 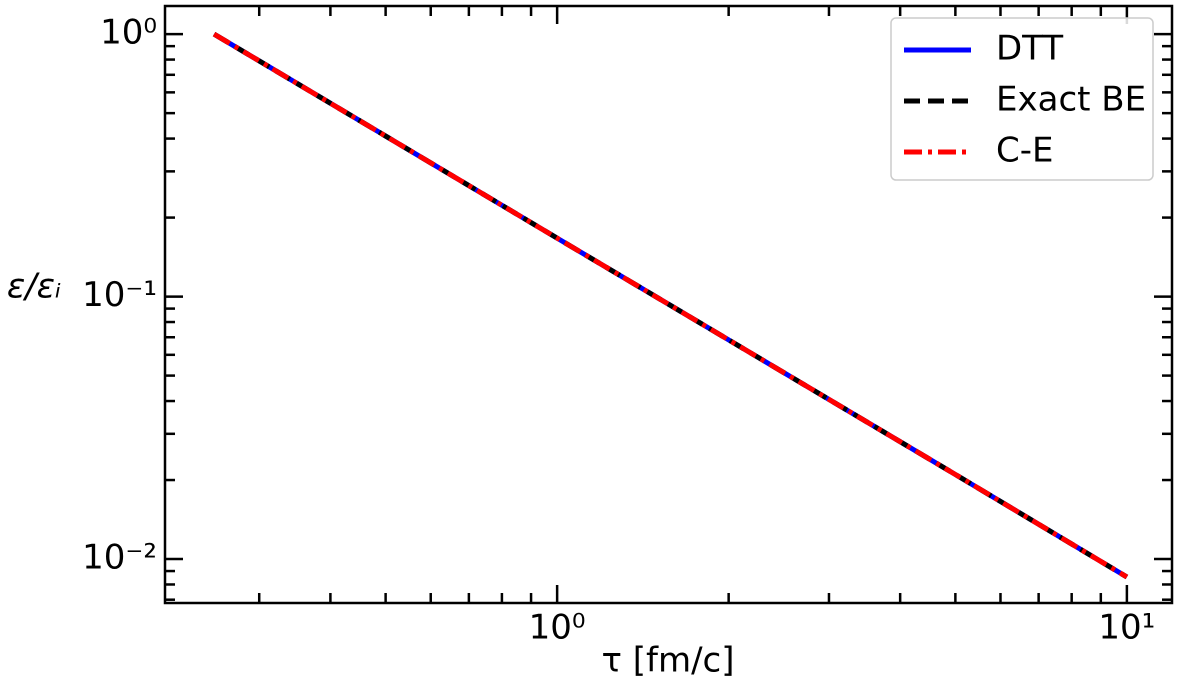 What do you see at coordinates (128, 33) in the screenshot?
I see `y-tick-label: 10⁰` at bounding box center [128, 33].